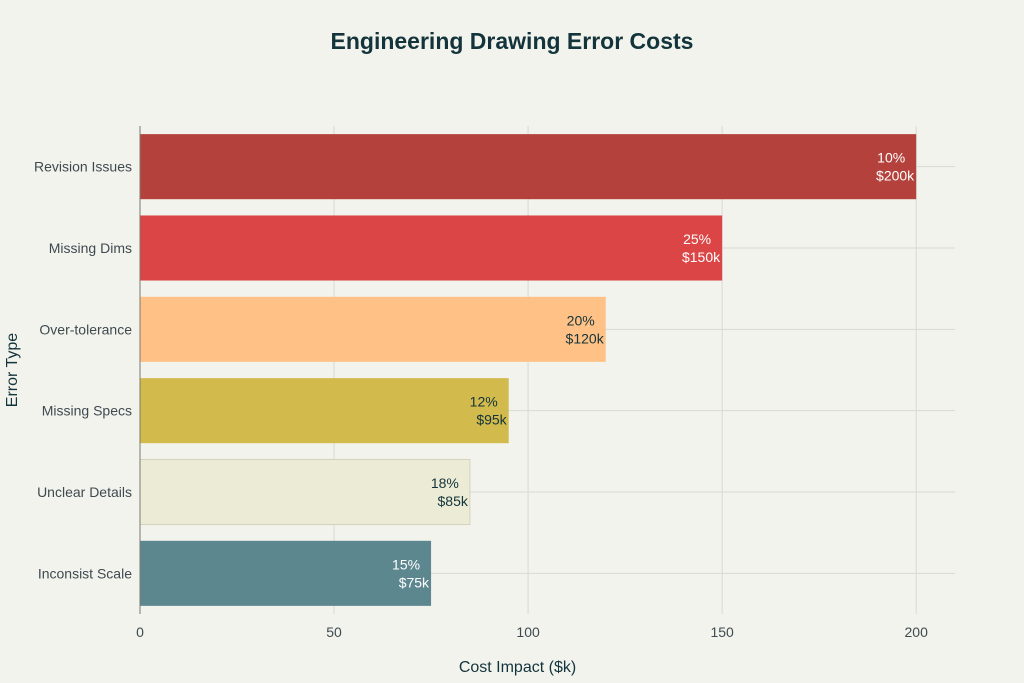 The height and width of the screenshot is (683, 1024). Describe the element at coordinates (895, 176) in the screenshot. I see `bar-value-label: $200k` at that location.